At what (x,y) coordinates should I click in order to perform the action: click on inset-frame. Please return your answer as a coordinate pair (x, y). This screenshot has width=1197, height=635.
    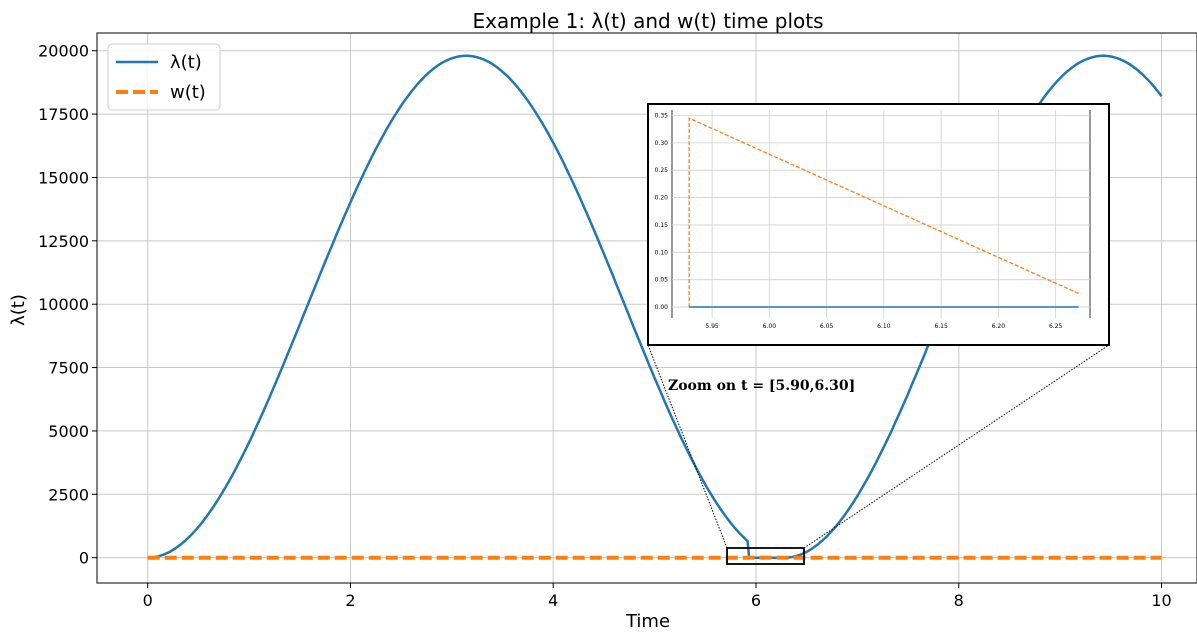
    Looking at the image, I should click on (878, 224).